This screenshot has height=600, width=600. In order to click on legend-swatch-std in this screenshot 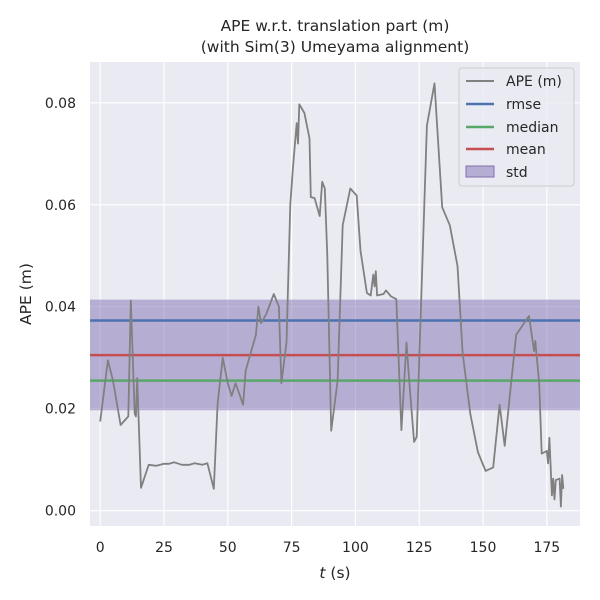, I will do `click(480, 171)`.